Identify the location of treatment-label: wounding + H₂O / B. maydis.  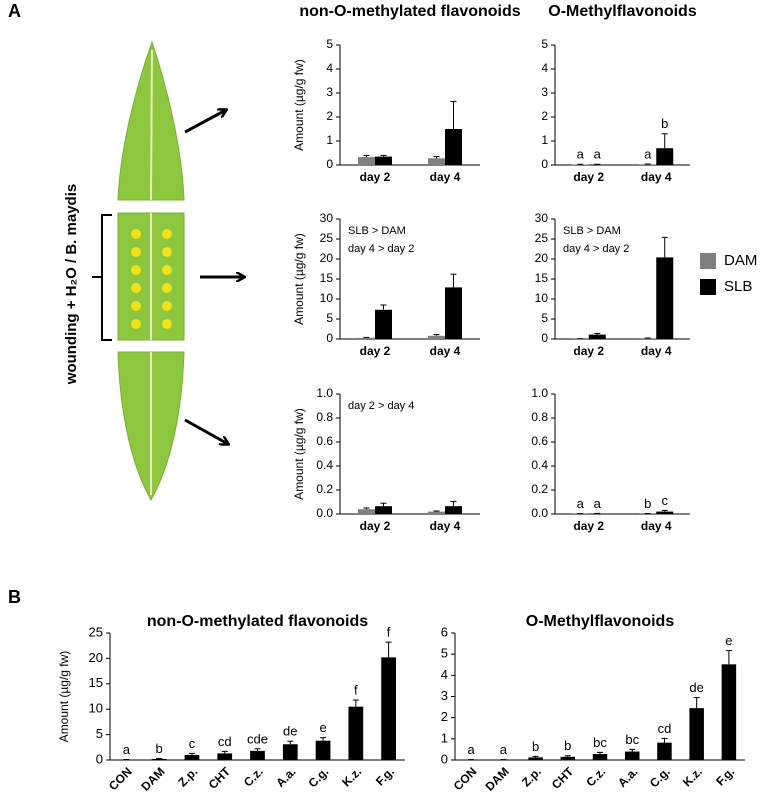
(71, 284).